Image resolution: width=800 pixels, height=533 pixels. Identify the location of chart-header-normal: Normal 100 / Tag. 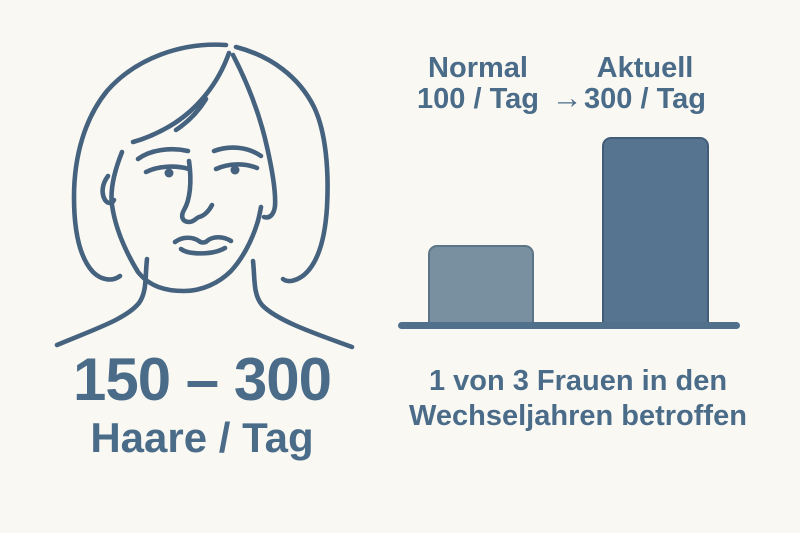
(478, 84).